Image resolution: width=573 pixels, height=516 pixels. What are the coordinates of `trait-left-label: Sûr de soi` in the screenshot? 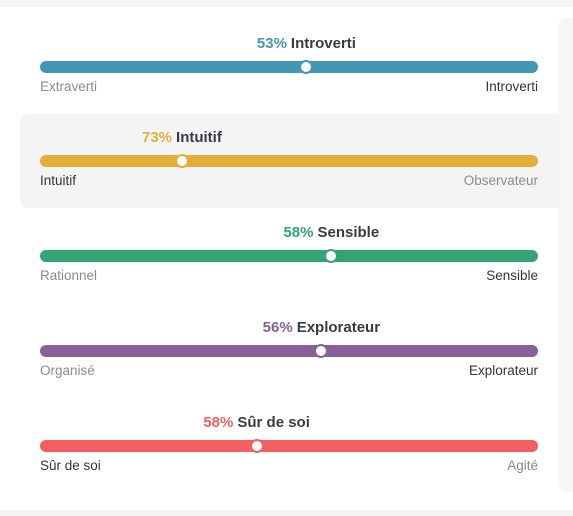 It's located at (70, 465).